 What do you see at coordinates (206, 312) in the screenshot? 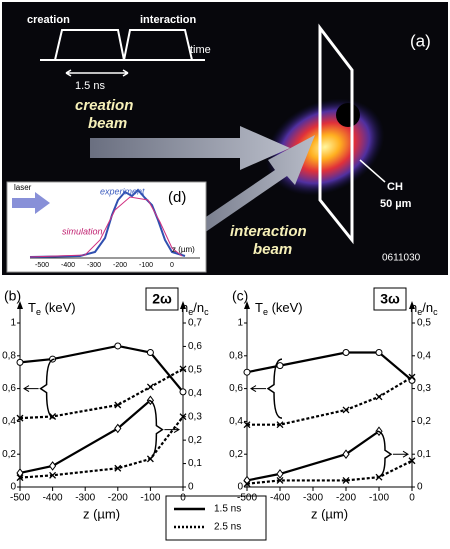
I see `label-part: c` at bounding box center [206, 312].